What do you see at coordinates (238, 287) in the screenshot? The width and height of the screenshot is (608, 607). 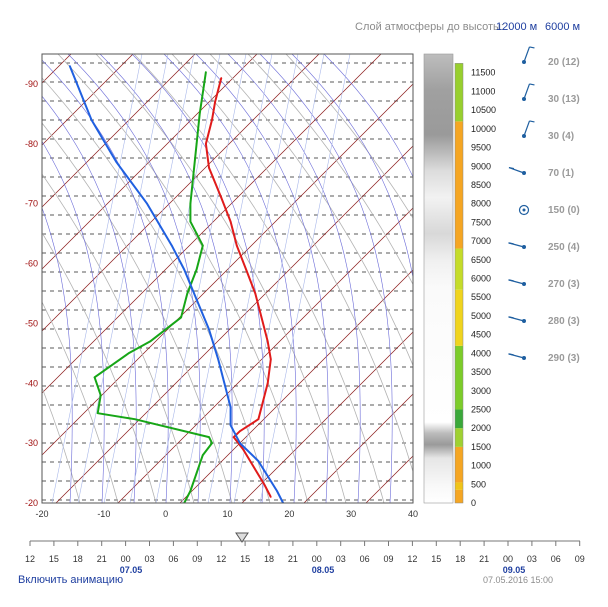 I see `temperature-series` at bounding box center [238, 287].